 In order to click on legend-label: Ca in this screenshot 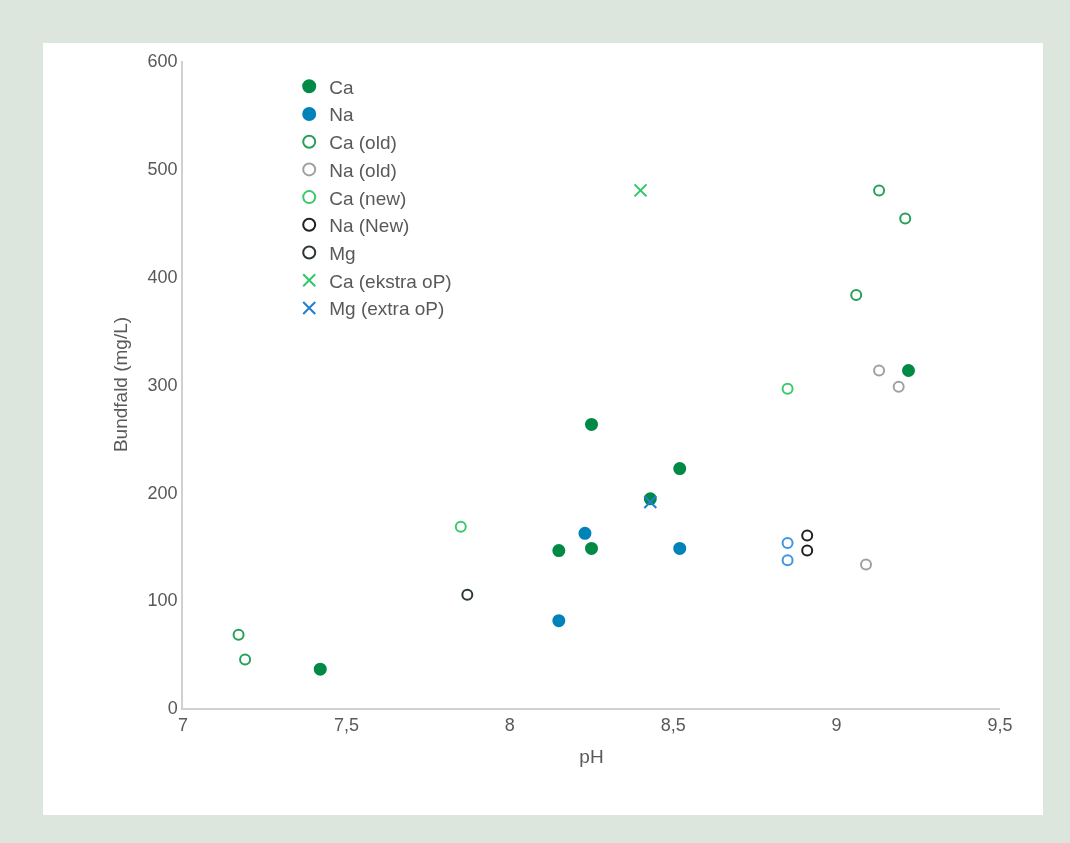, I will do `click(341, 87)`.